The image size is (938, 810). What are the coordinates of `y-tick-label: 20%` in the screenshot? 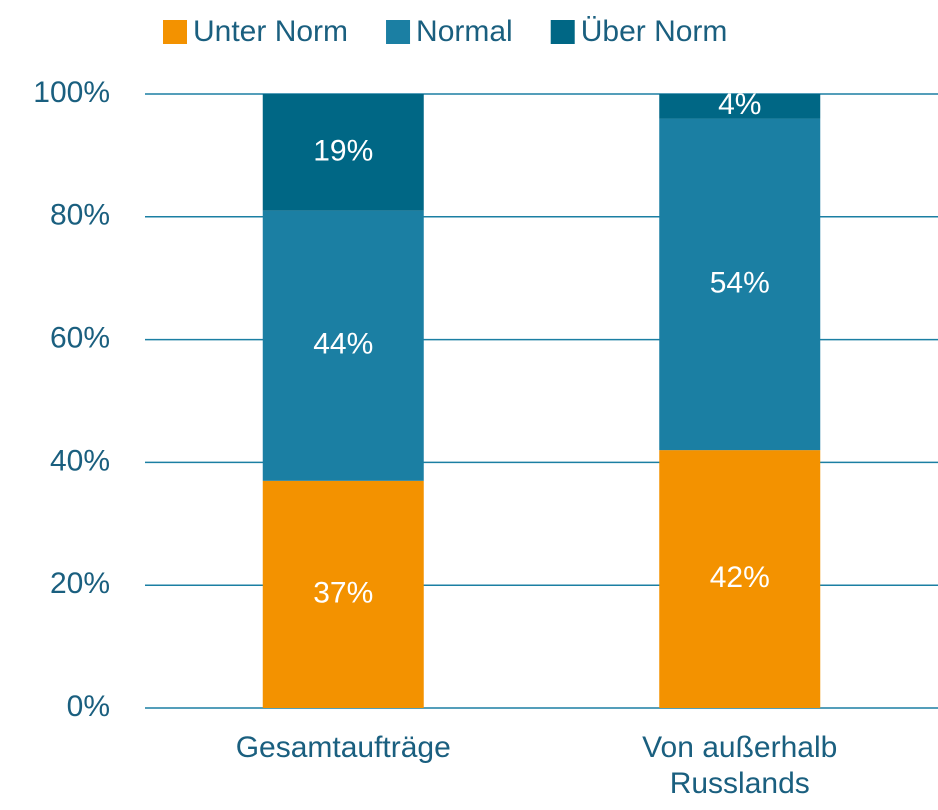 It's located at (80, 583).